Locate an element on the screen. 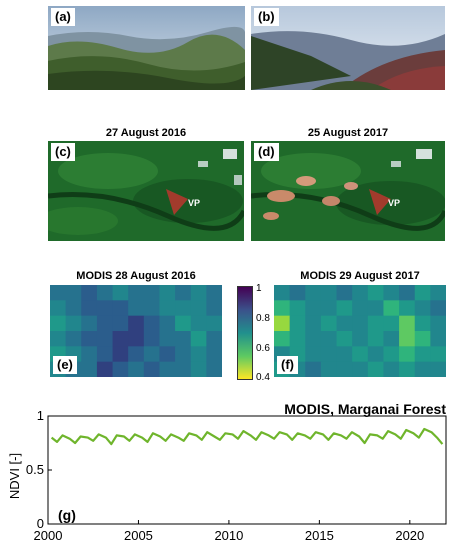 The image size is (454, 550). x-tick-label: 2000 is located at coordinates (48, 535).